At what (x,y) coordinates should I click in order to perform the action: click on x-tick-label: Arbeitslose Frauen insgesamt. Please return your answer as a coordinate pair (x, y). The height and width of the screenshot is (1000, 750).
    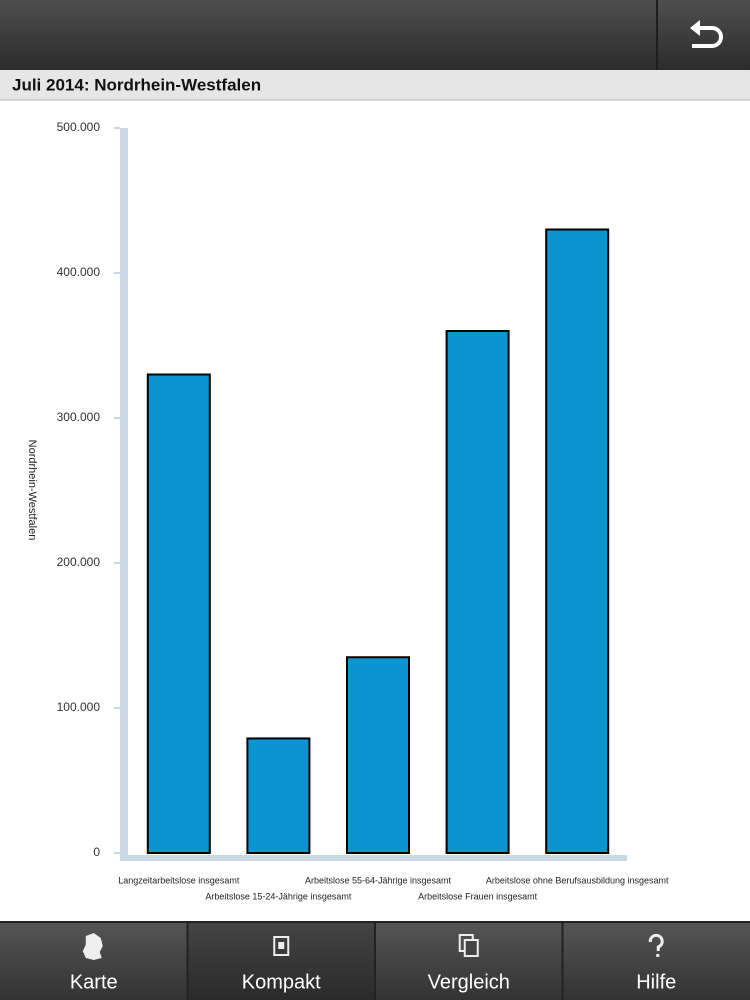
    Looking at the image, I should click on (478, 896).